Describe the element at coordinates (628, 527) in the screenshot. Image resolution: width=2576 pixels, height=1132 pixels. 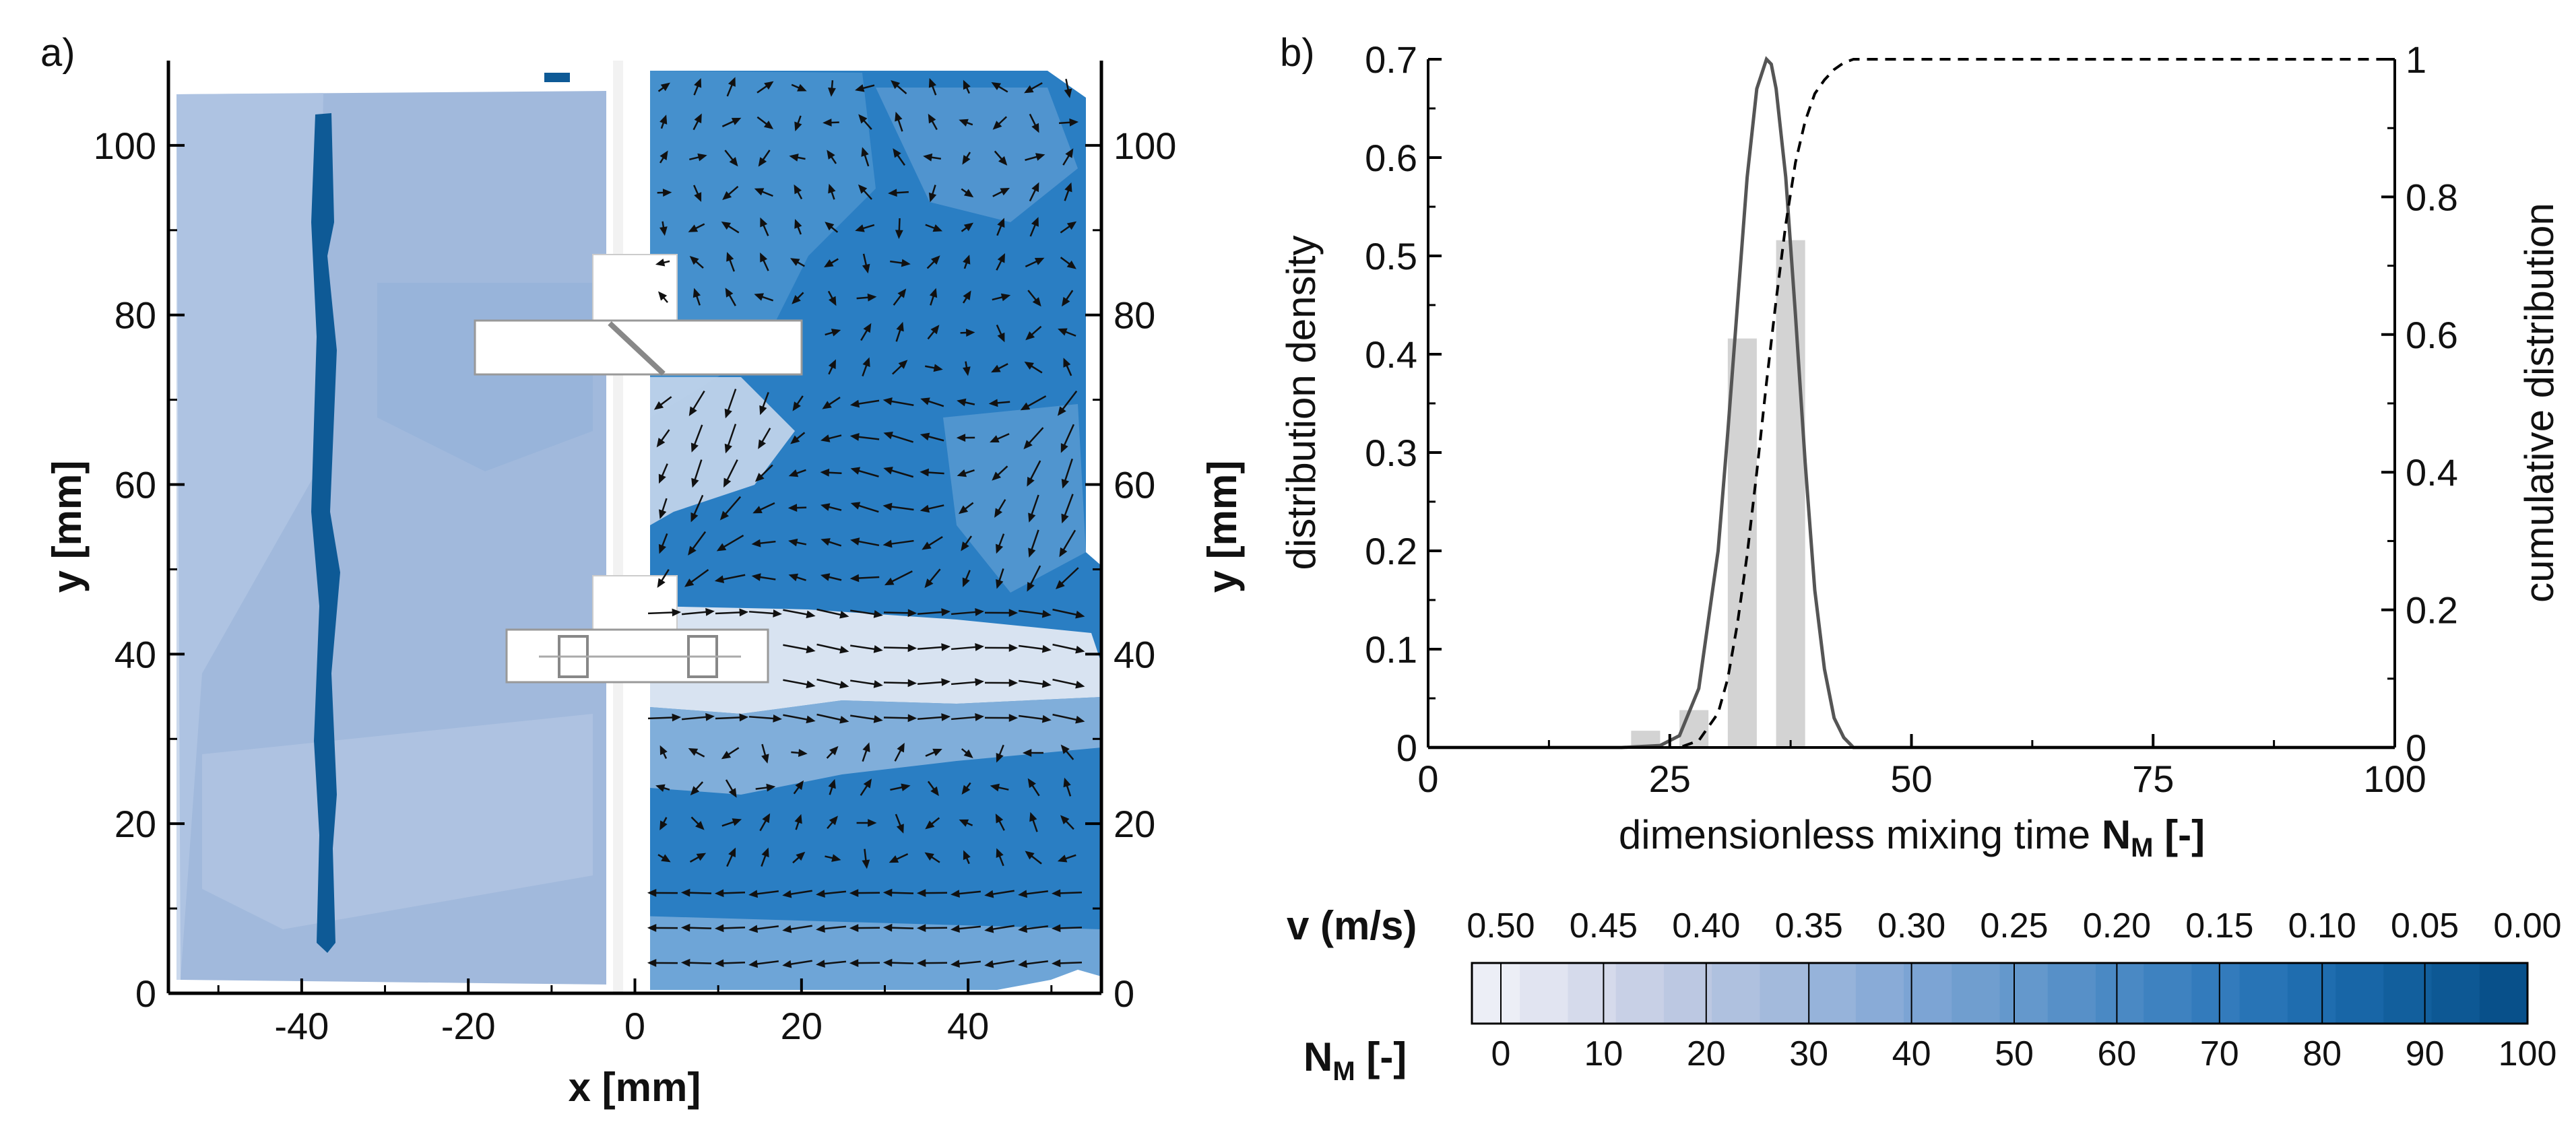
I see `shaft` at that location.